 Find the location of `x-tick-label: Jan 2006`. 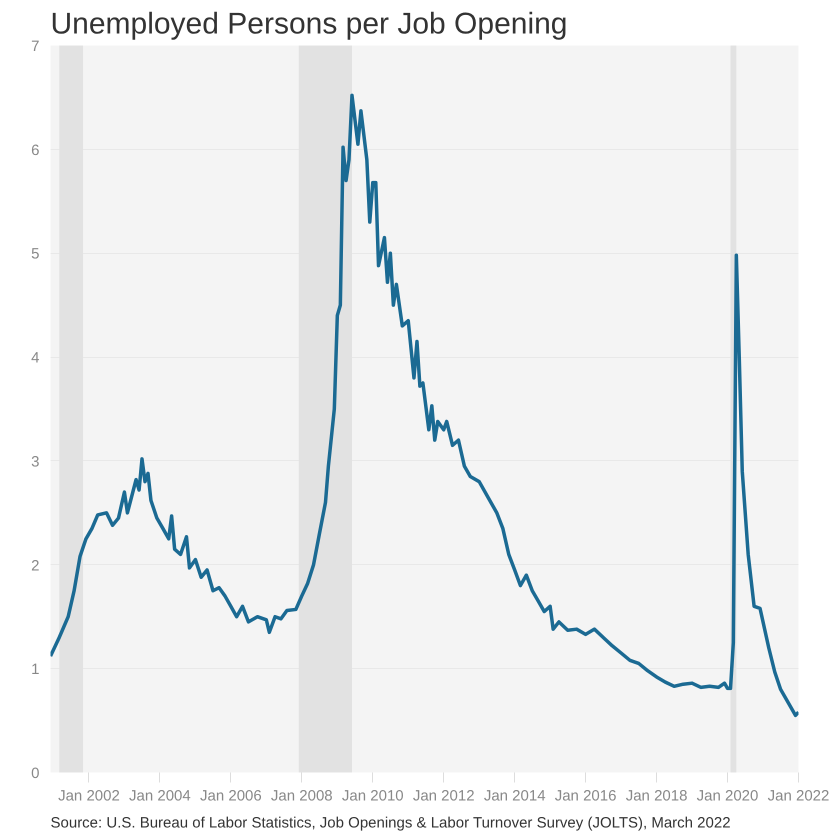

x-tick-label: Jan 2006 is located at coordinates (231, 796).